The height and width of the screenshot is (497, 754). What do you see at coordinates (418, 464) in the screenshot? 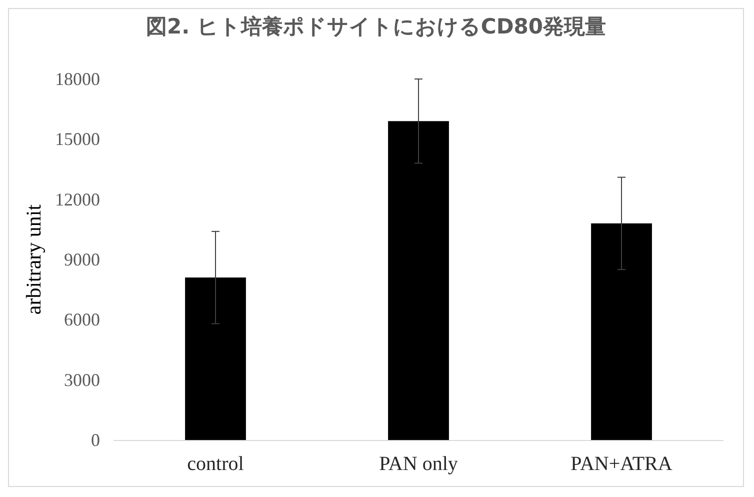
I see `x-tick-label: PAN only` at bounding box center [418, 464].